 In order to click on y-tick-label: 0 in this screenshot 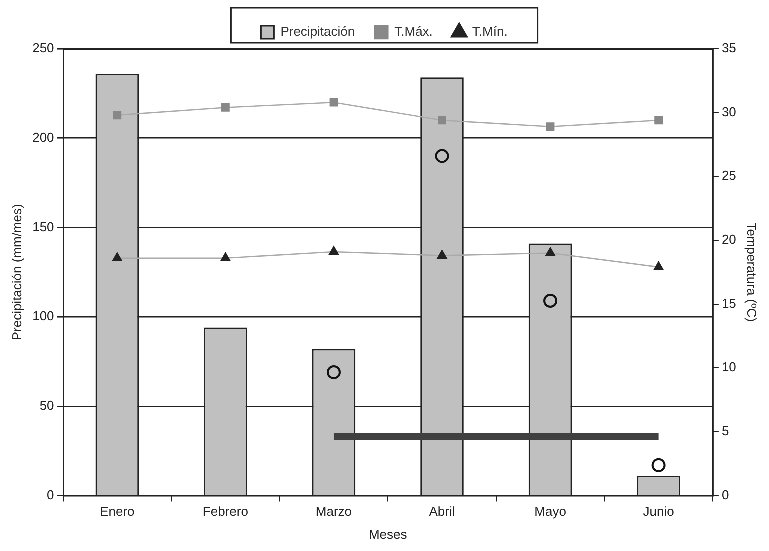, I will do `click(50, 494)`.